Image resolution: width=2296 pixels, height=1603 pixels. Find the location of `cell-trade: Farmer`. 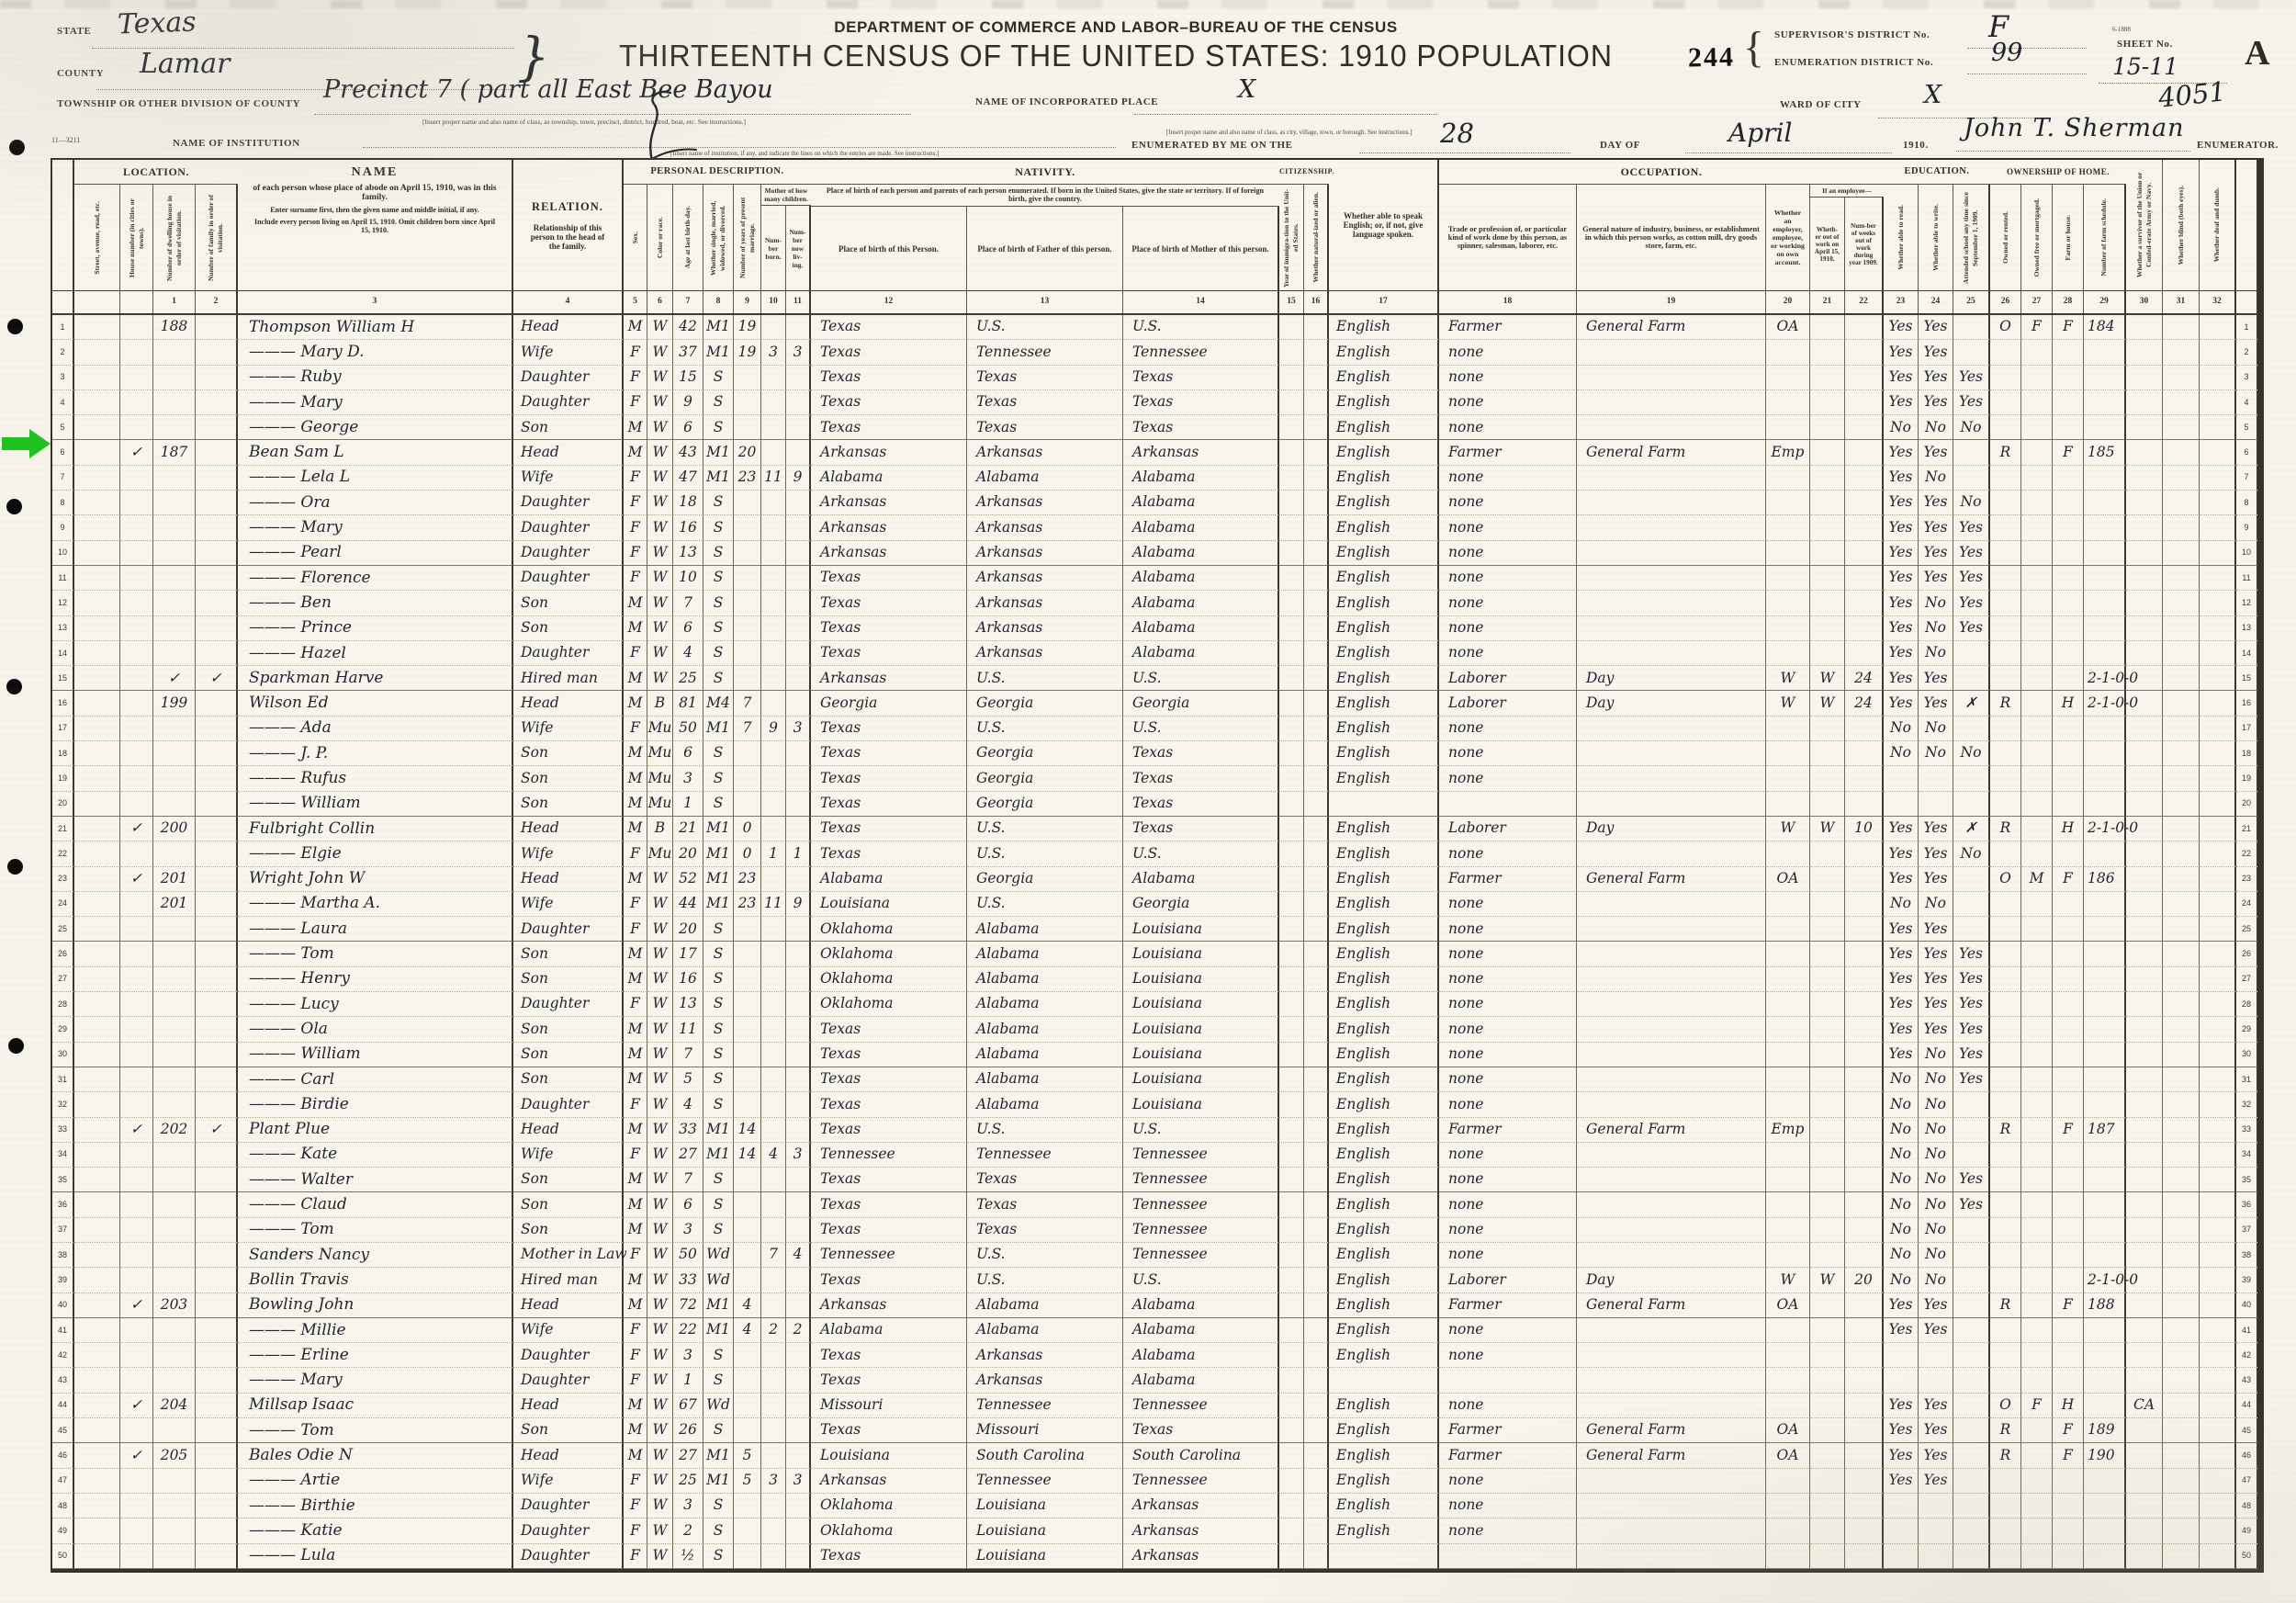

cell-trade: Farmer is located at coordinates (1508, 453).